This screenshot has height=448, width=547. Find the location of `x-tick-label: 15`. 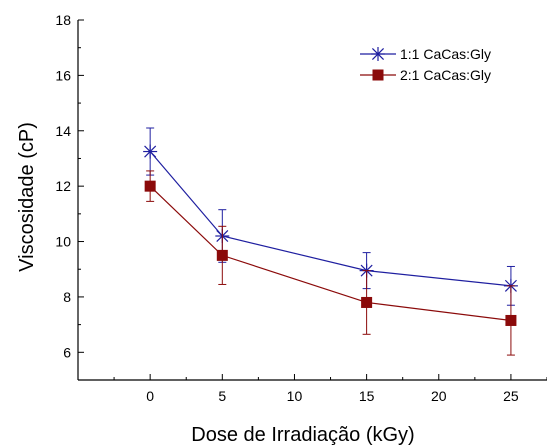

x-tick-label: 15 is located at coordinates (367, 396).